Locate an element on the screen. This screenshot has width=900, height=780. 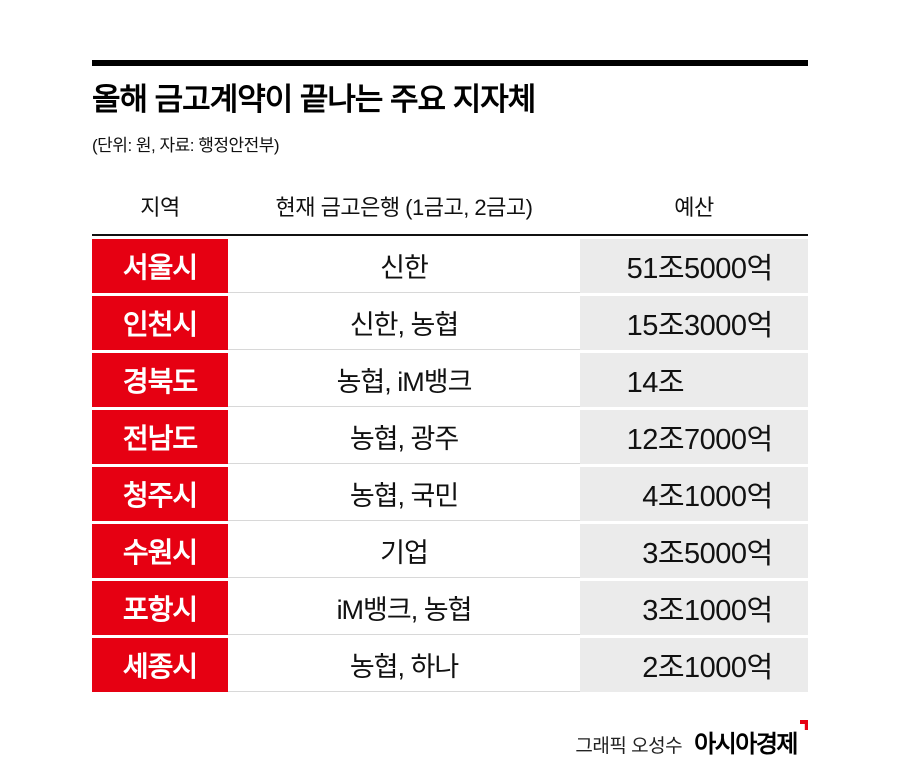
table-row: 수원시 기업 3조 5000억 is located at coordinates (450, 551).